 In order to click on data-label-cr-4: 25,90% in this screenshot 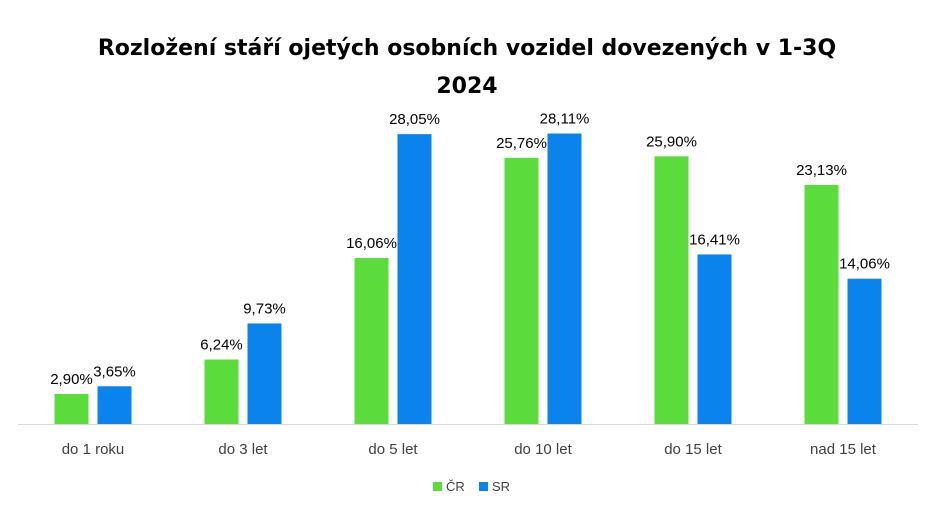, I will do `click(671, 141)`.